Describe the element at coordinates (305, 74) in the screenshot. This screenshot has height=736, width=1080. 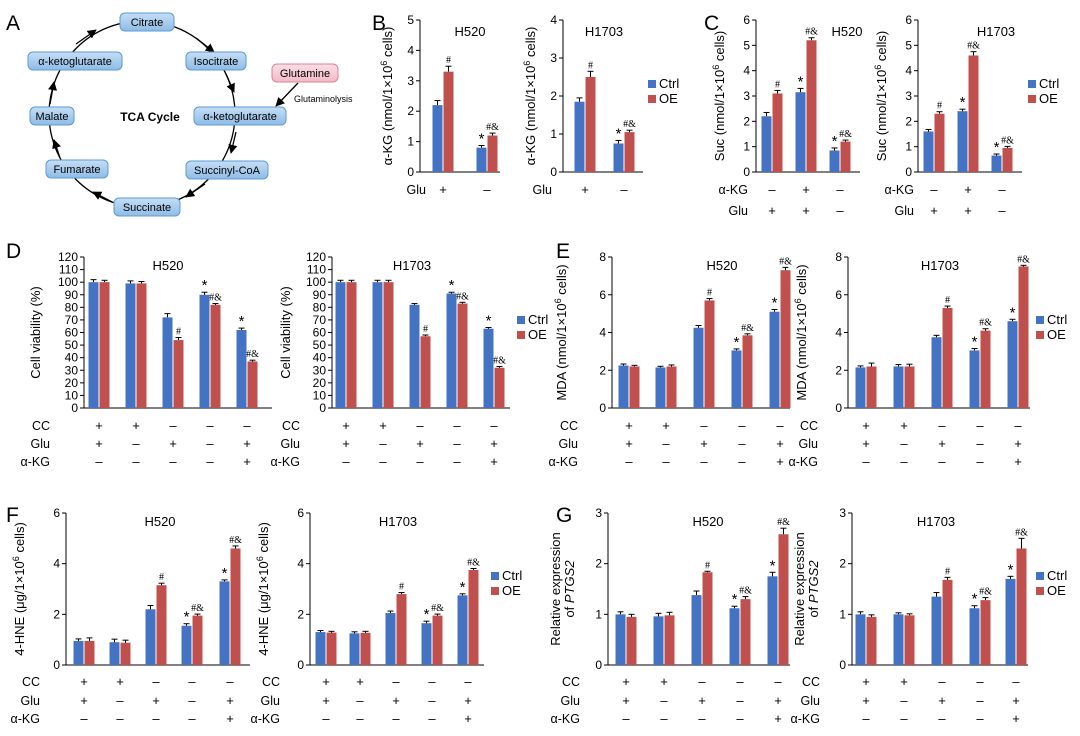
I see `glutamine-label: Glutamine` at that location.